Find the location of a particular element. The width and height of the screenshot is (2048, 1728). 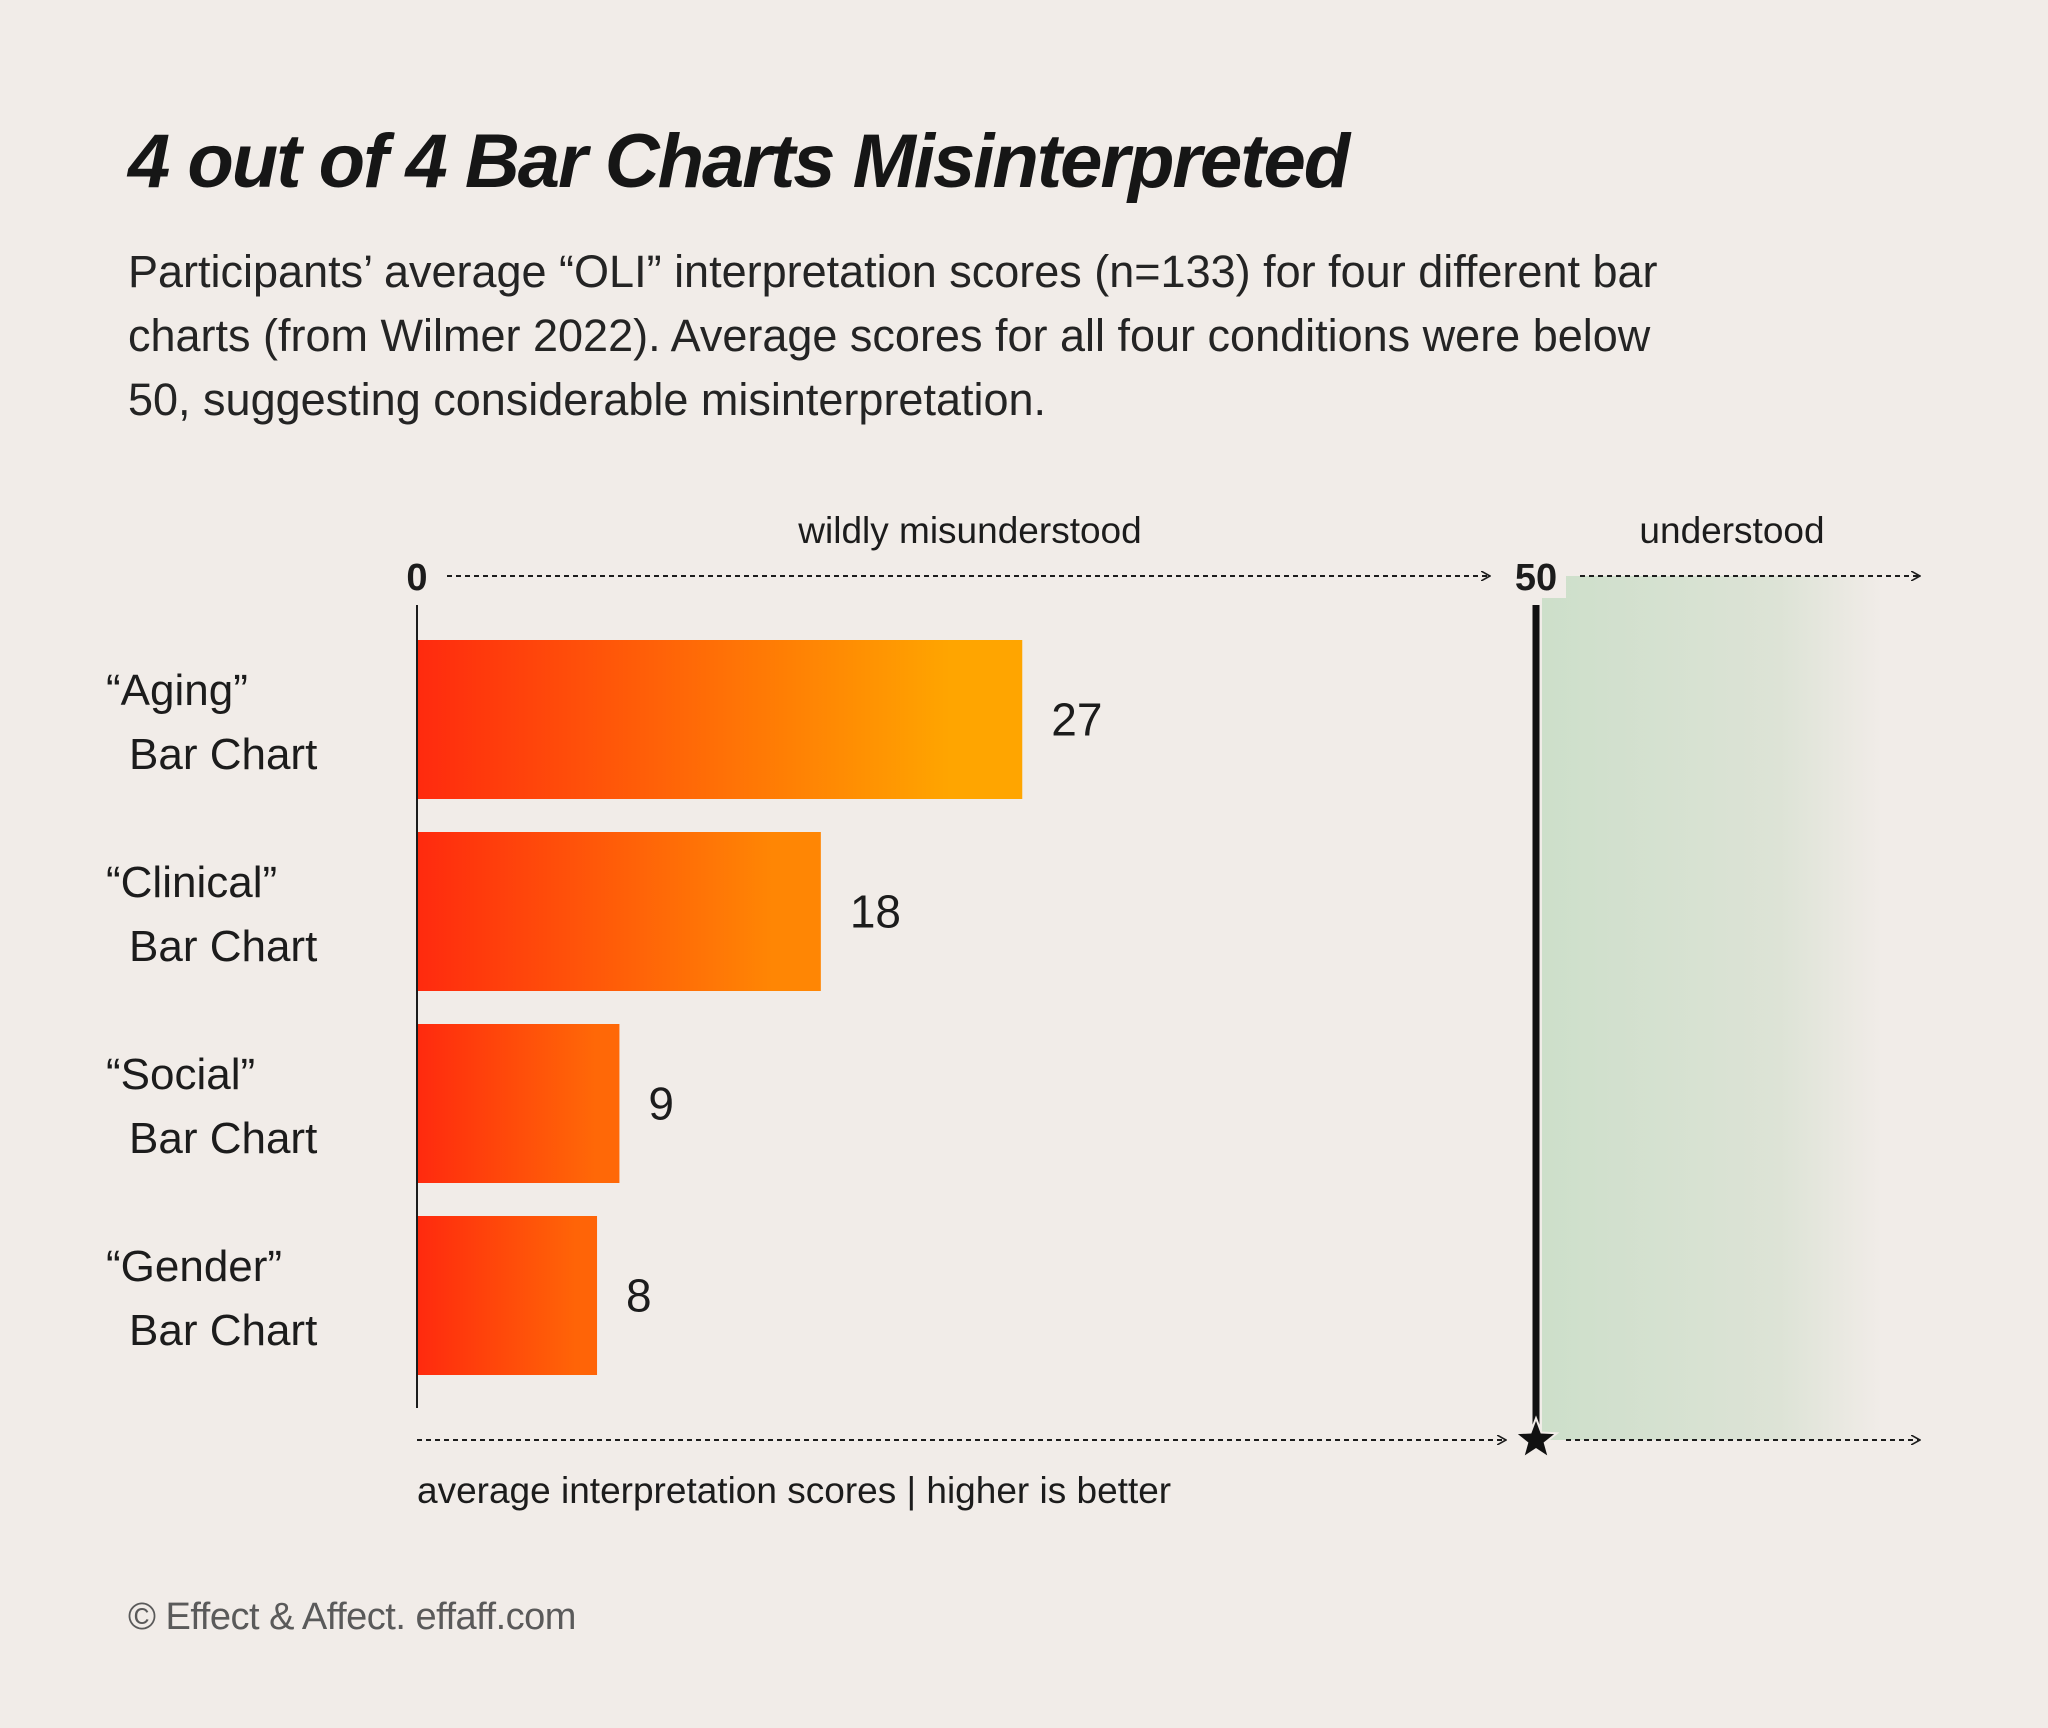

chart-title: 4 out of 4 Bar Charts Misinterpreted is located at coordinates (739, 161).